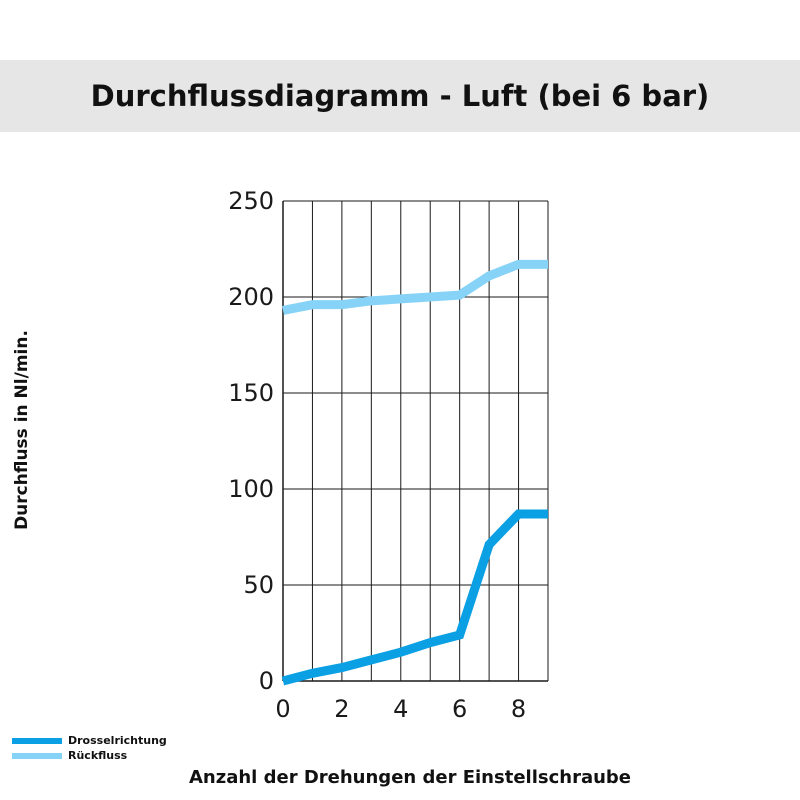 The height and width of the screenshot is (800, 800). What do you see at coordinates (251, 393) in the screenshot?
I see `y-tick-label: 150` at bounding box center [251, 393].